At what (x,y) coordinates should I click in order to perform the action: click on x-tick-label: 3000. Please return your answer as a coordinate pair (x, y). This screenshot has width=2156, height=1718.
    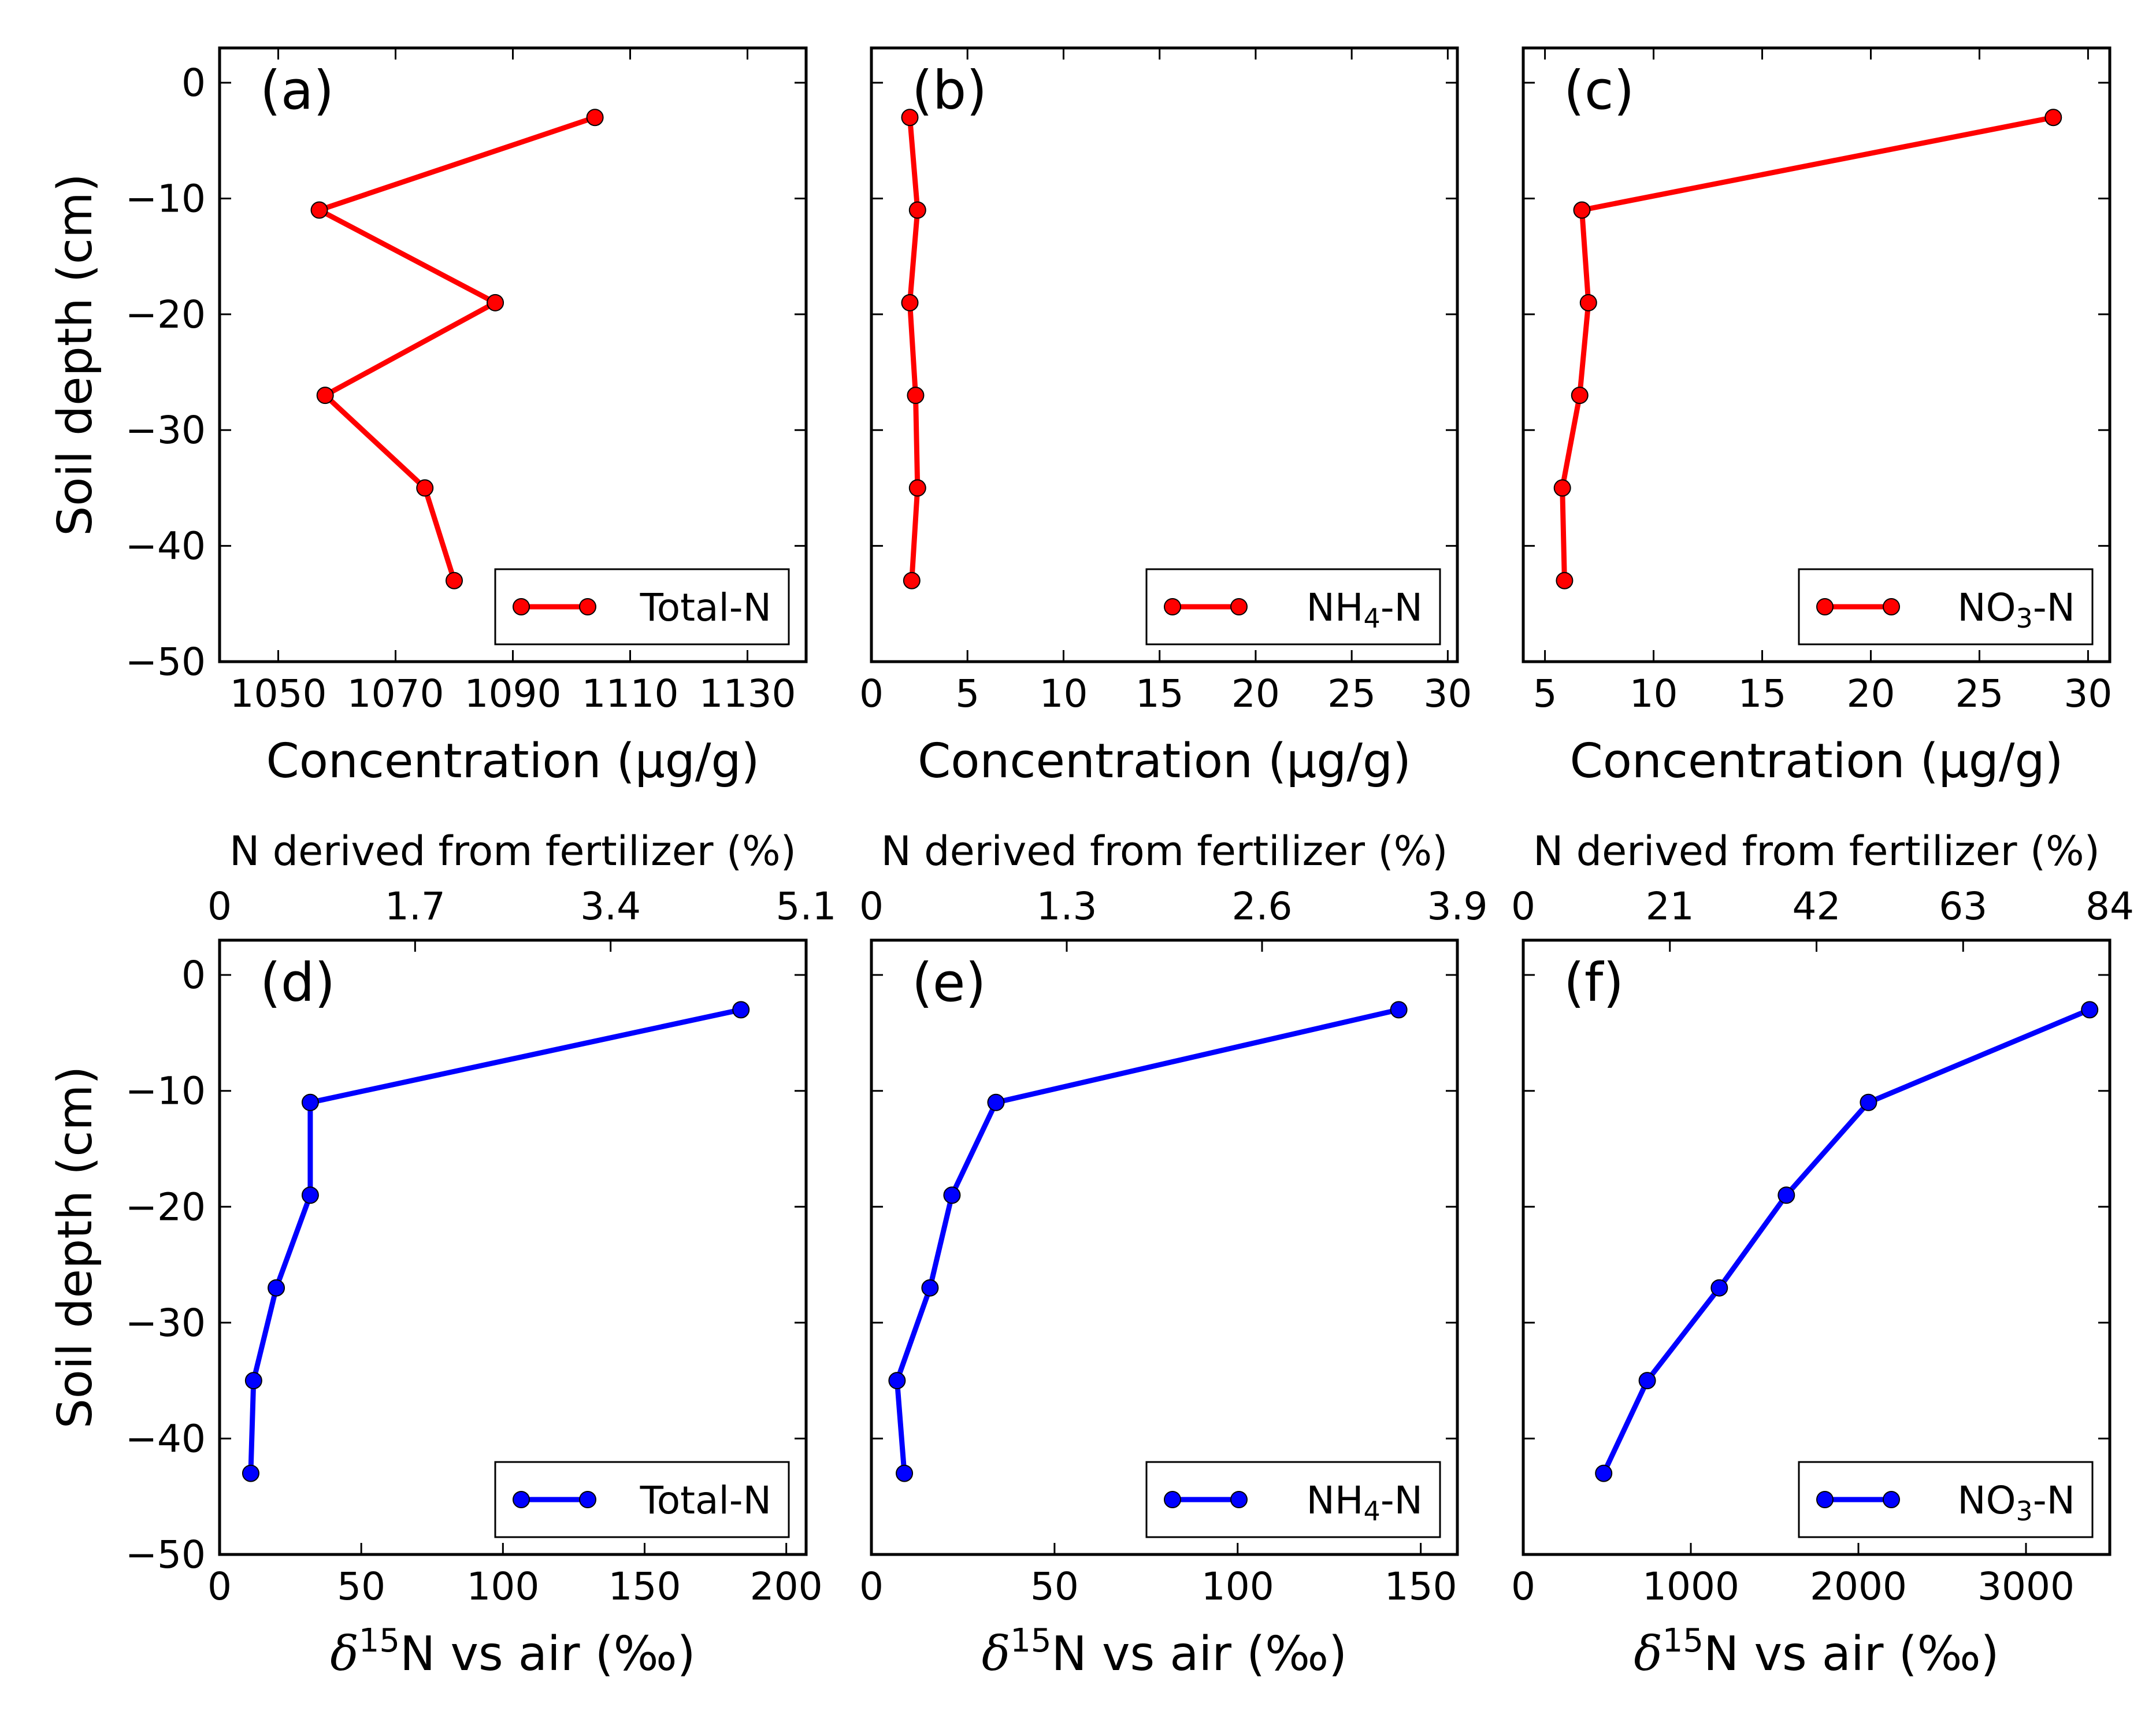
    Looking at the image, I should click on (2026, 1586).